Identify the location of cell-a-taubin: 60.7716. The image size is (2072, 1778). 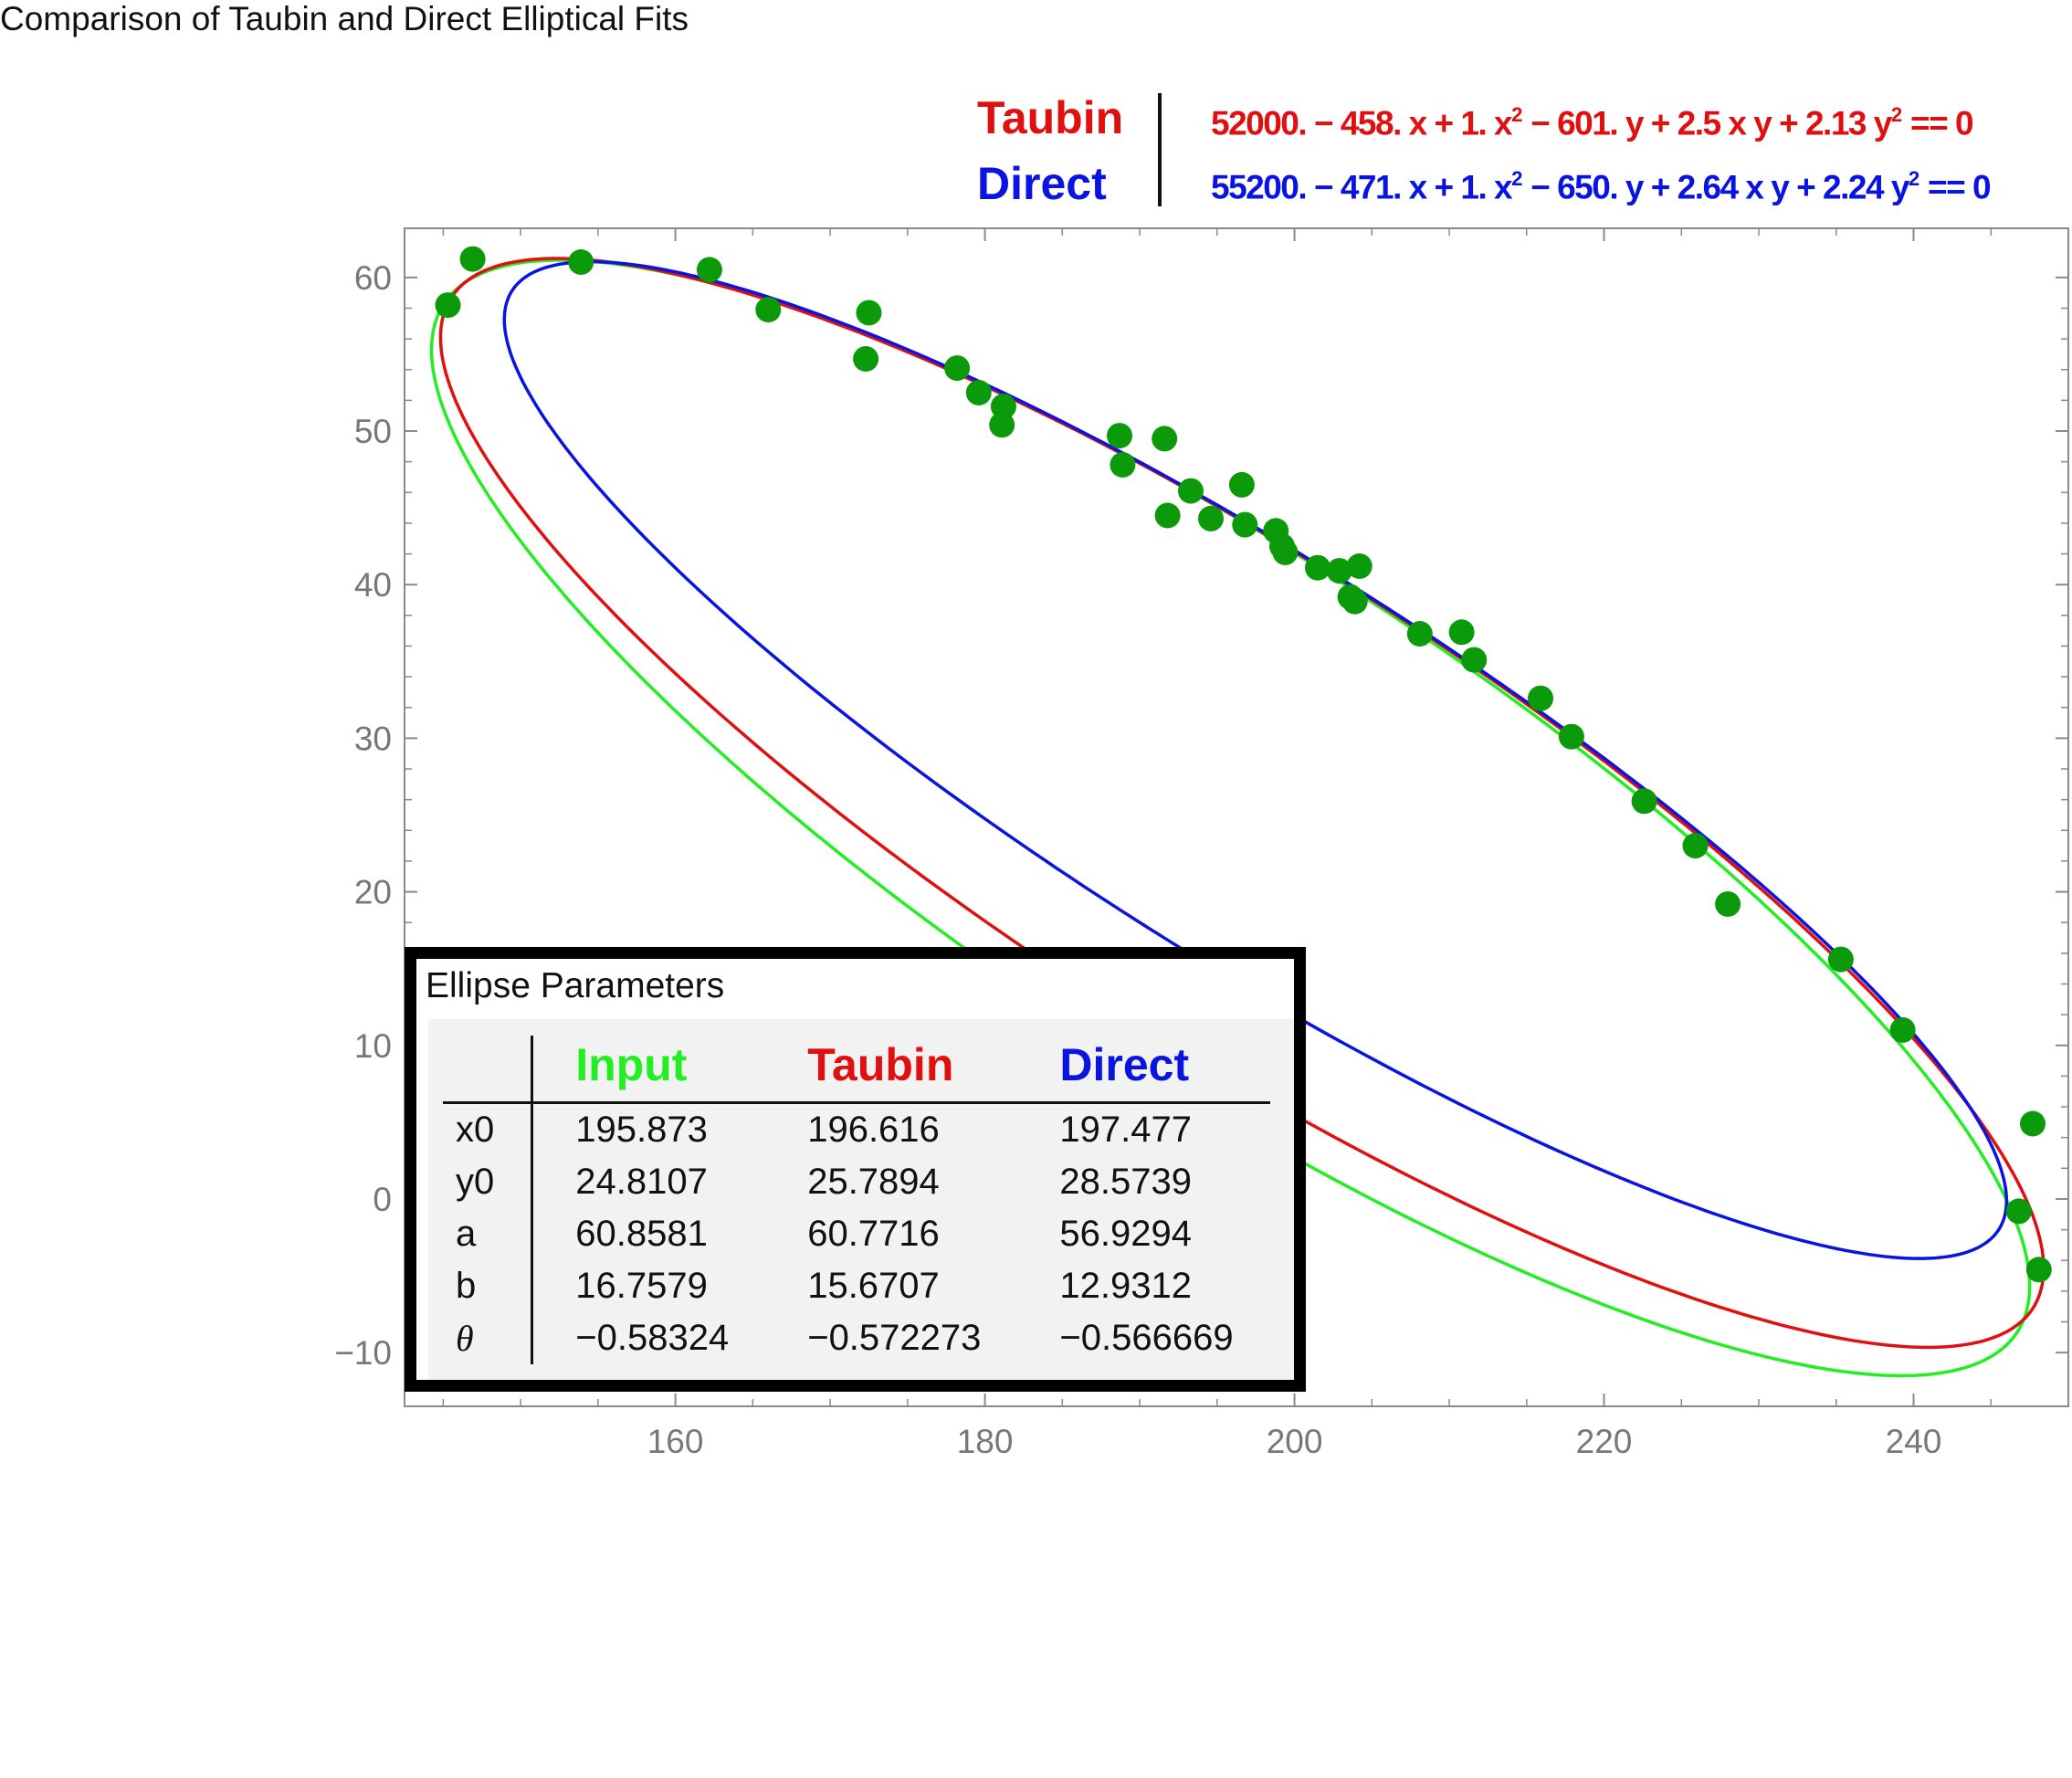
(873, 1234).